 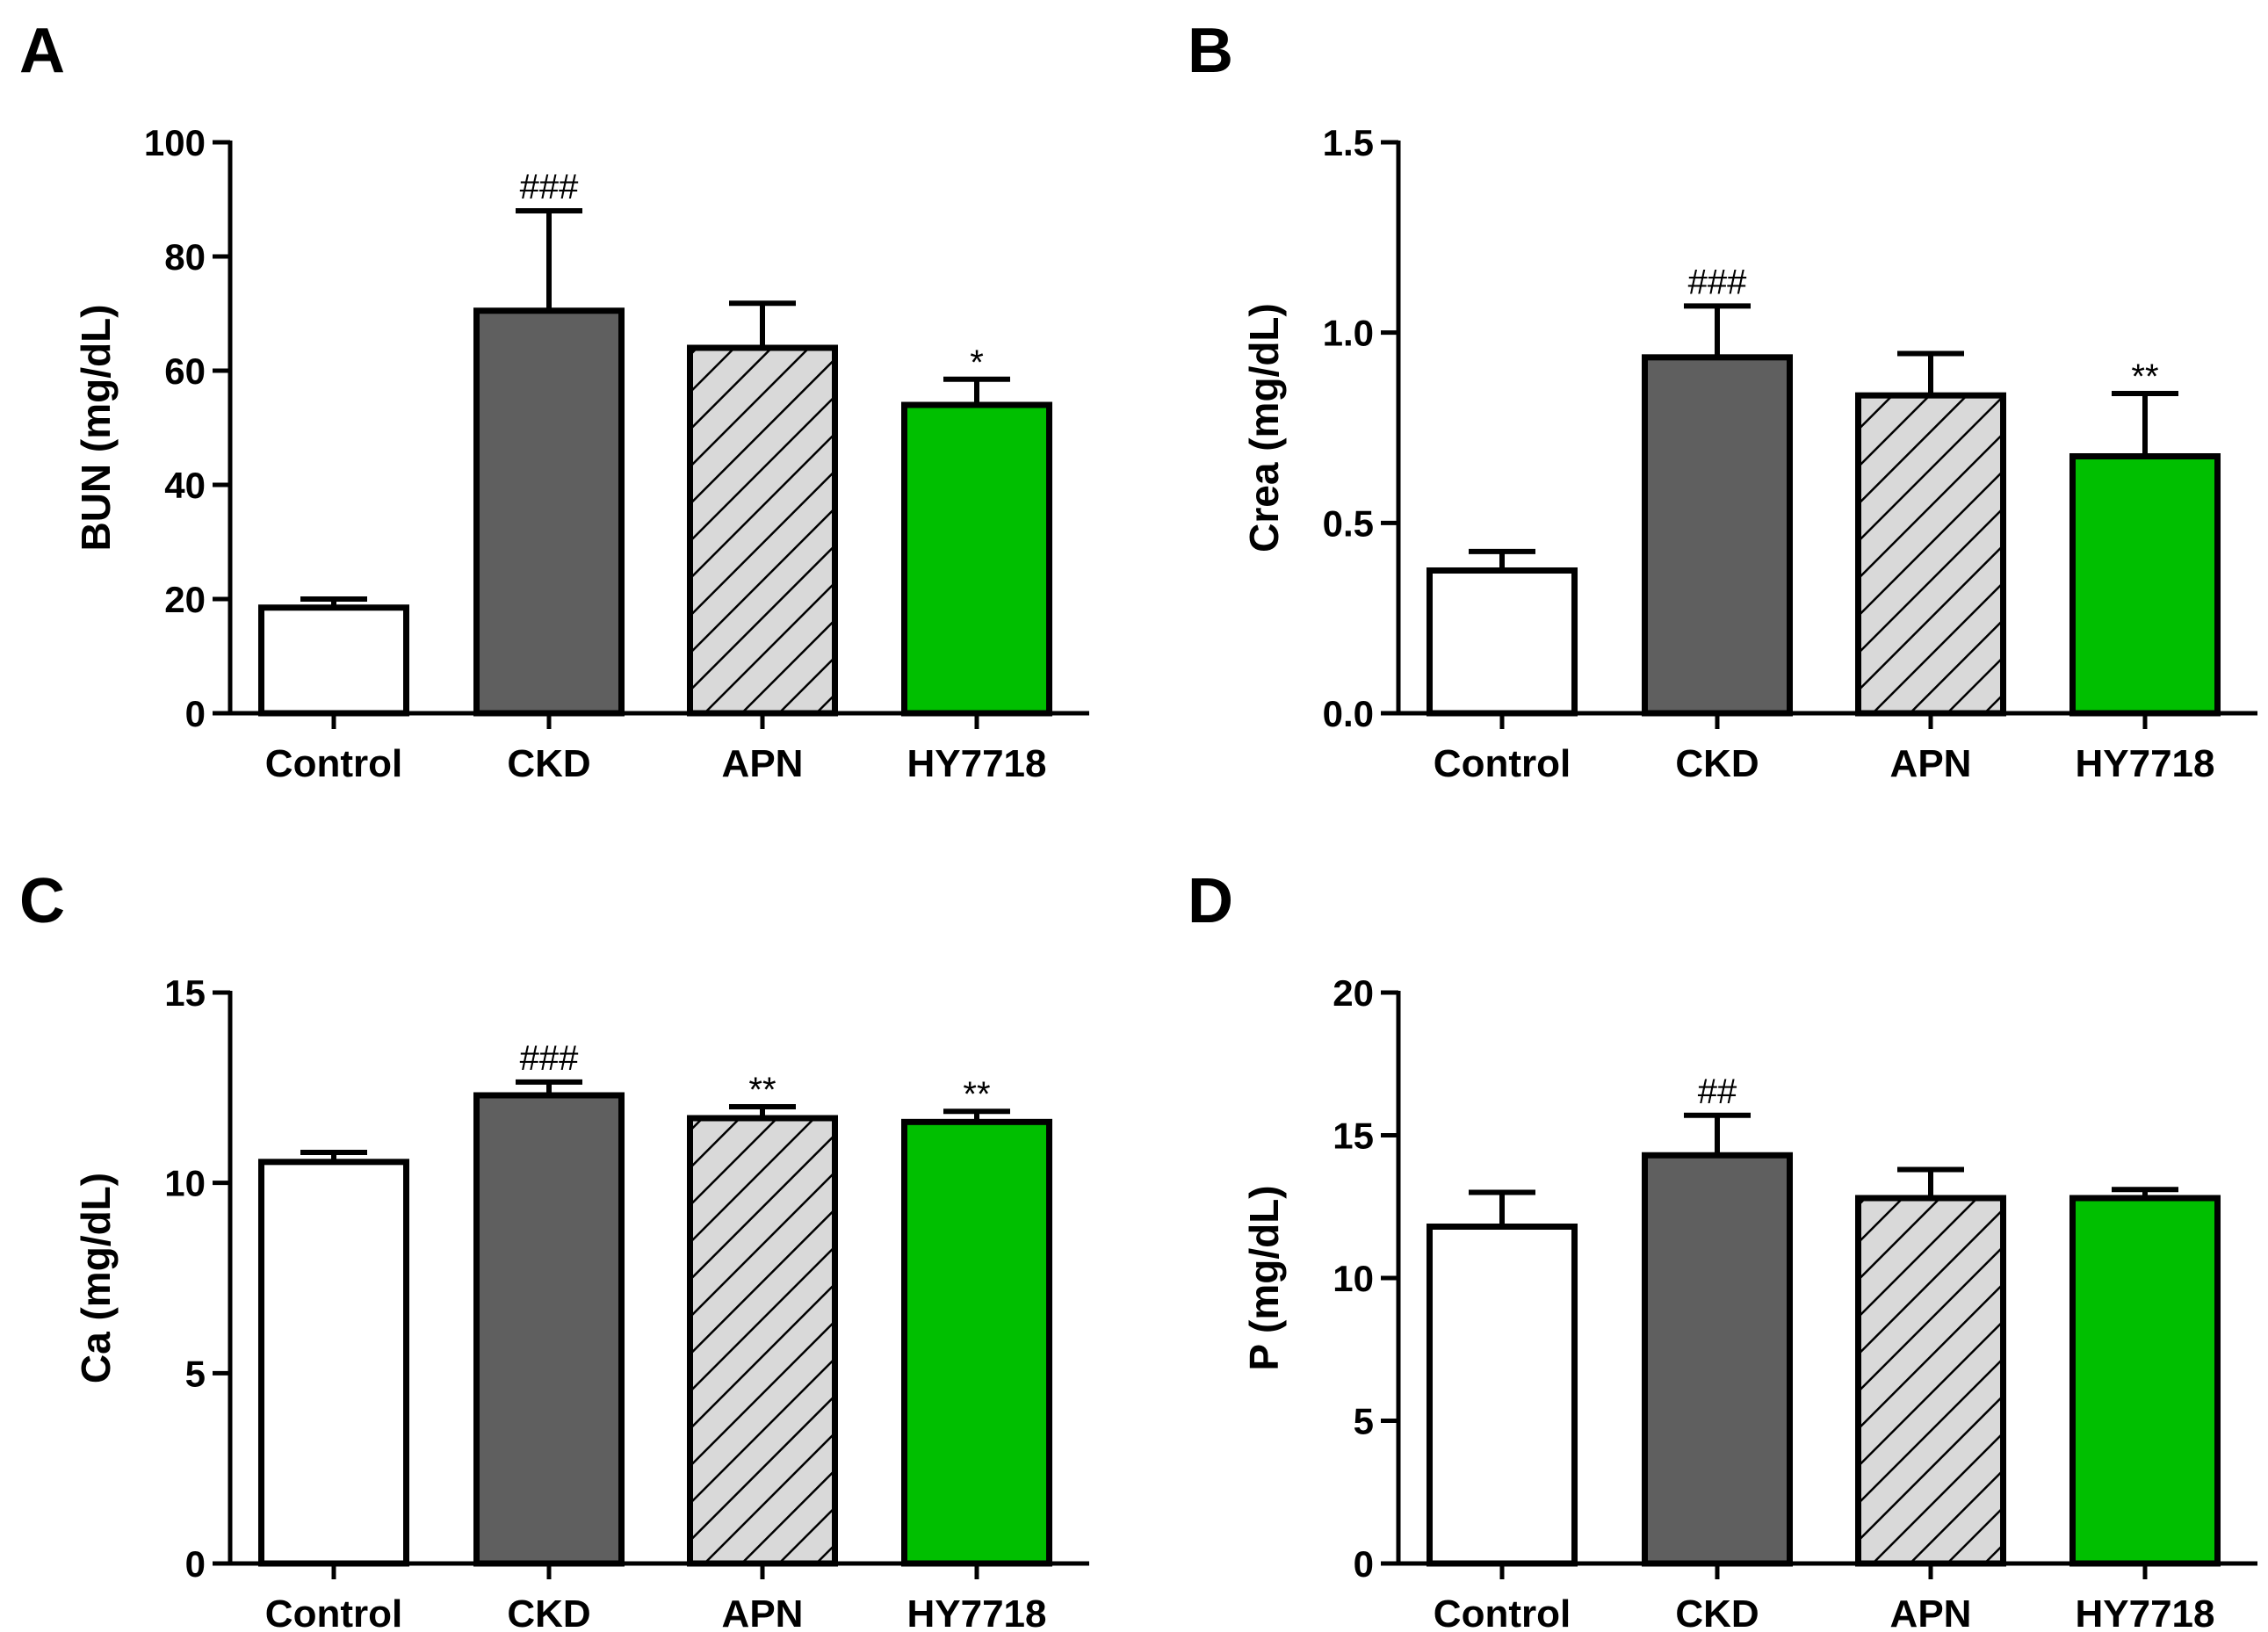 What do you see at coordinates (42, 901) in the screenshot?
I see `panel-letter: C` at bounding box center [42, 901].